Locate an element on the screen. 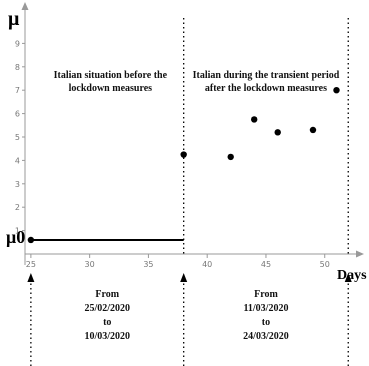 This screenshot has width=369, height=366. y-tick-label-3: 3 is located at coordinates (17, 184).